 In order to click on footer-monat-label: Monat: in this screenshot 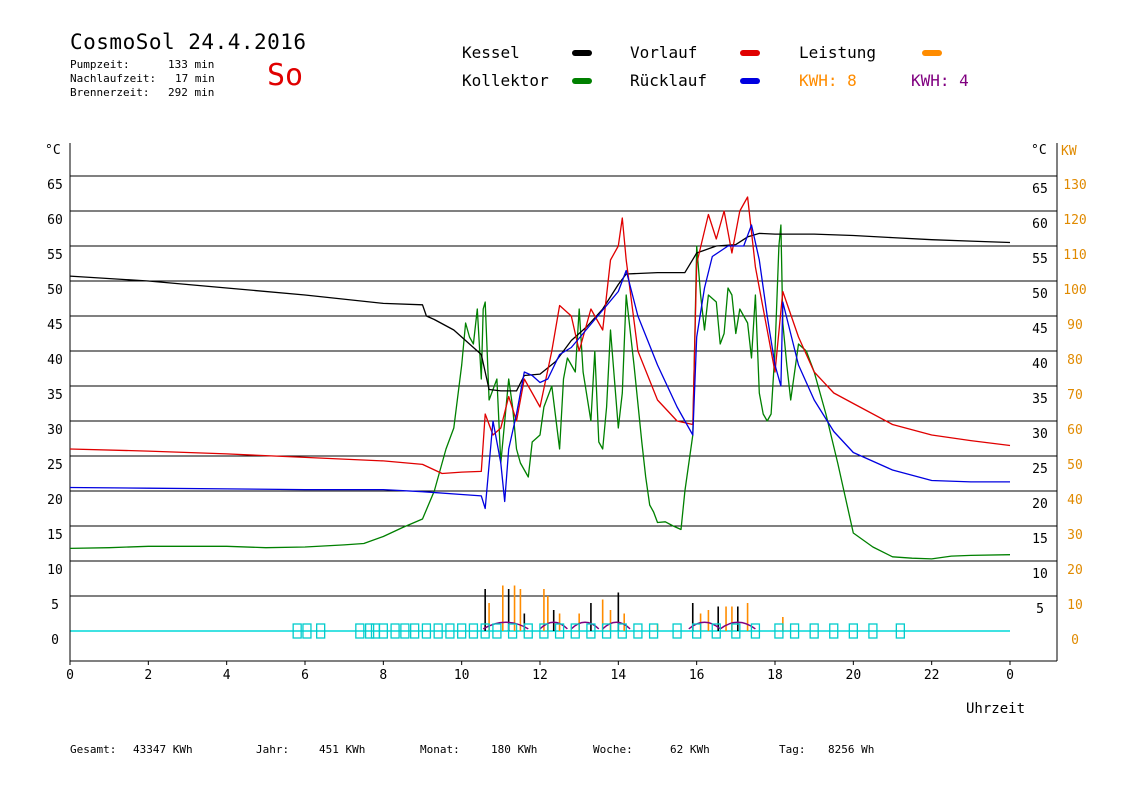, I will do `click(440, 749)`.